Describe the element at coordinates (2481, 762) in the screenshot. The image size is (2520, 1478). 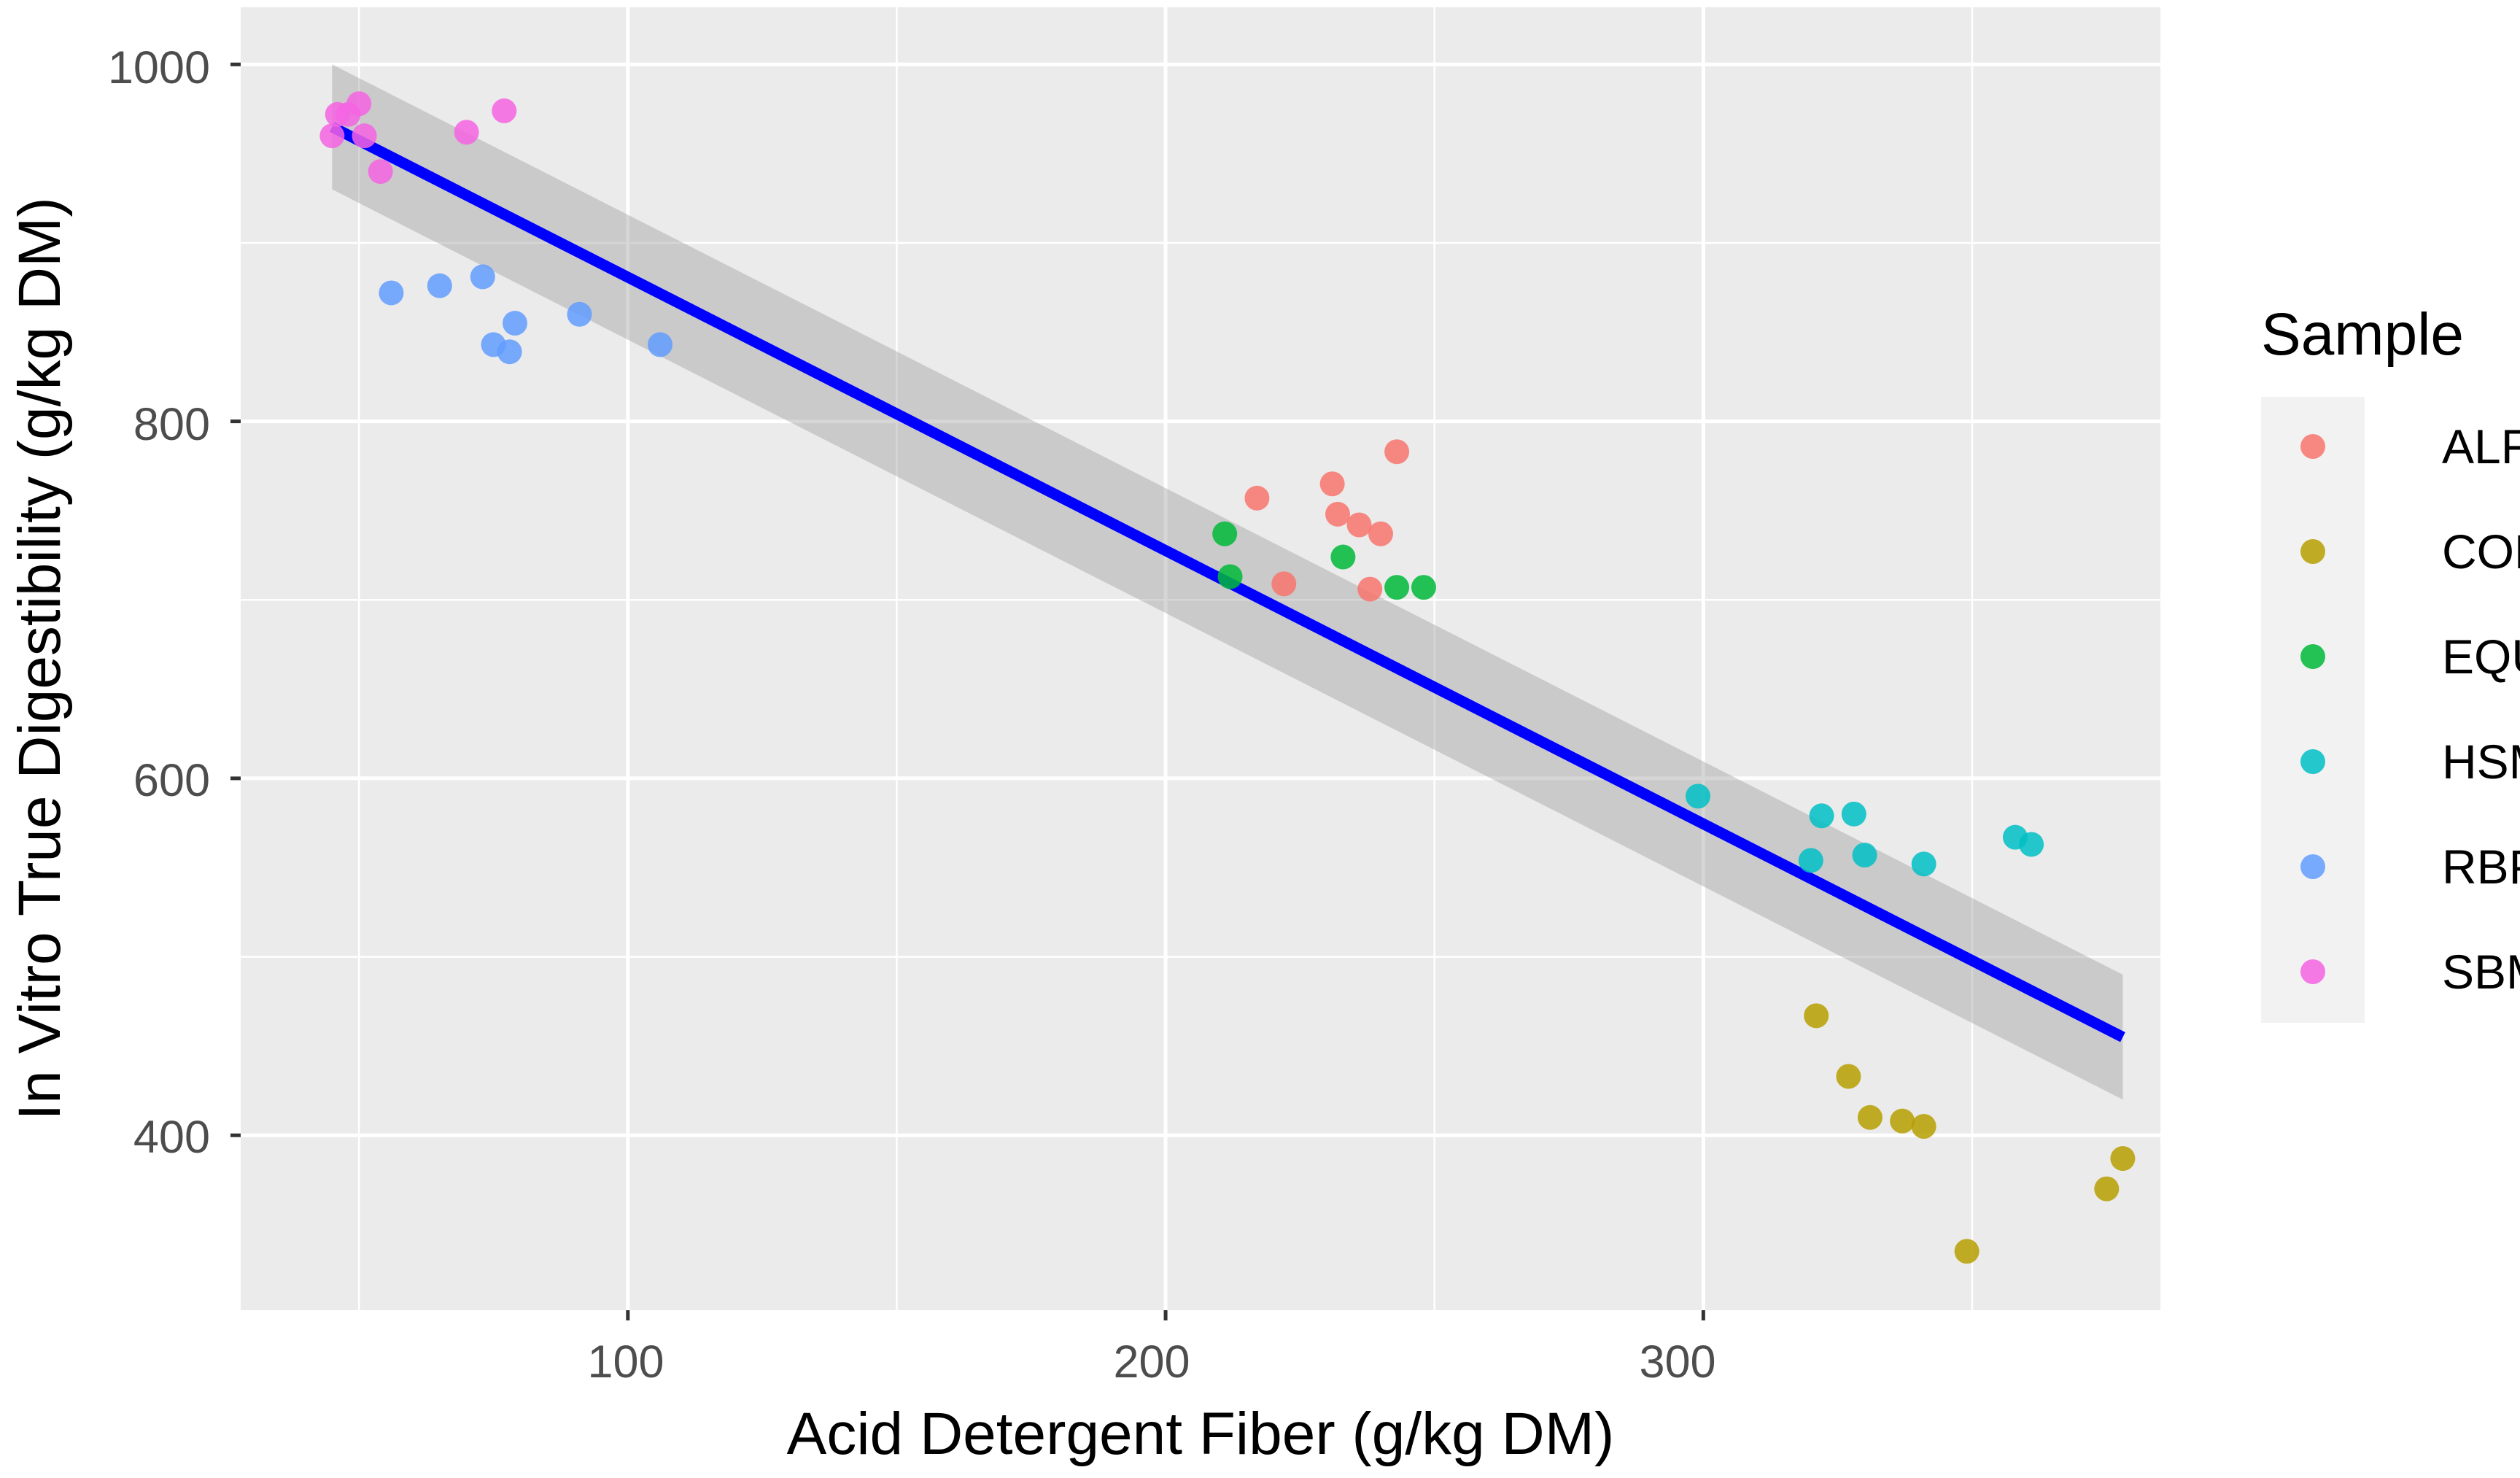
I see `legend-label-hsm: HSM` at that location.